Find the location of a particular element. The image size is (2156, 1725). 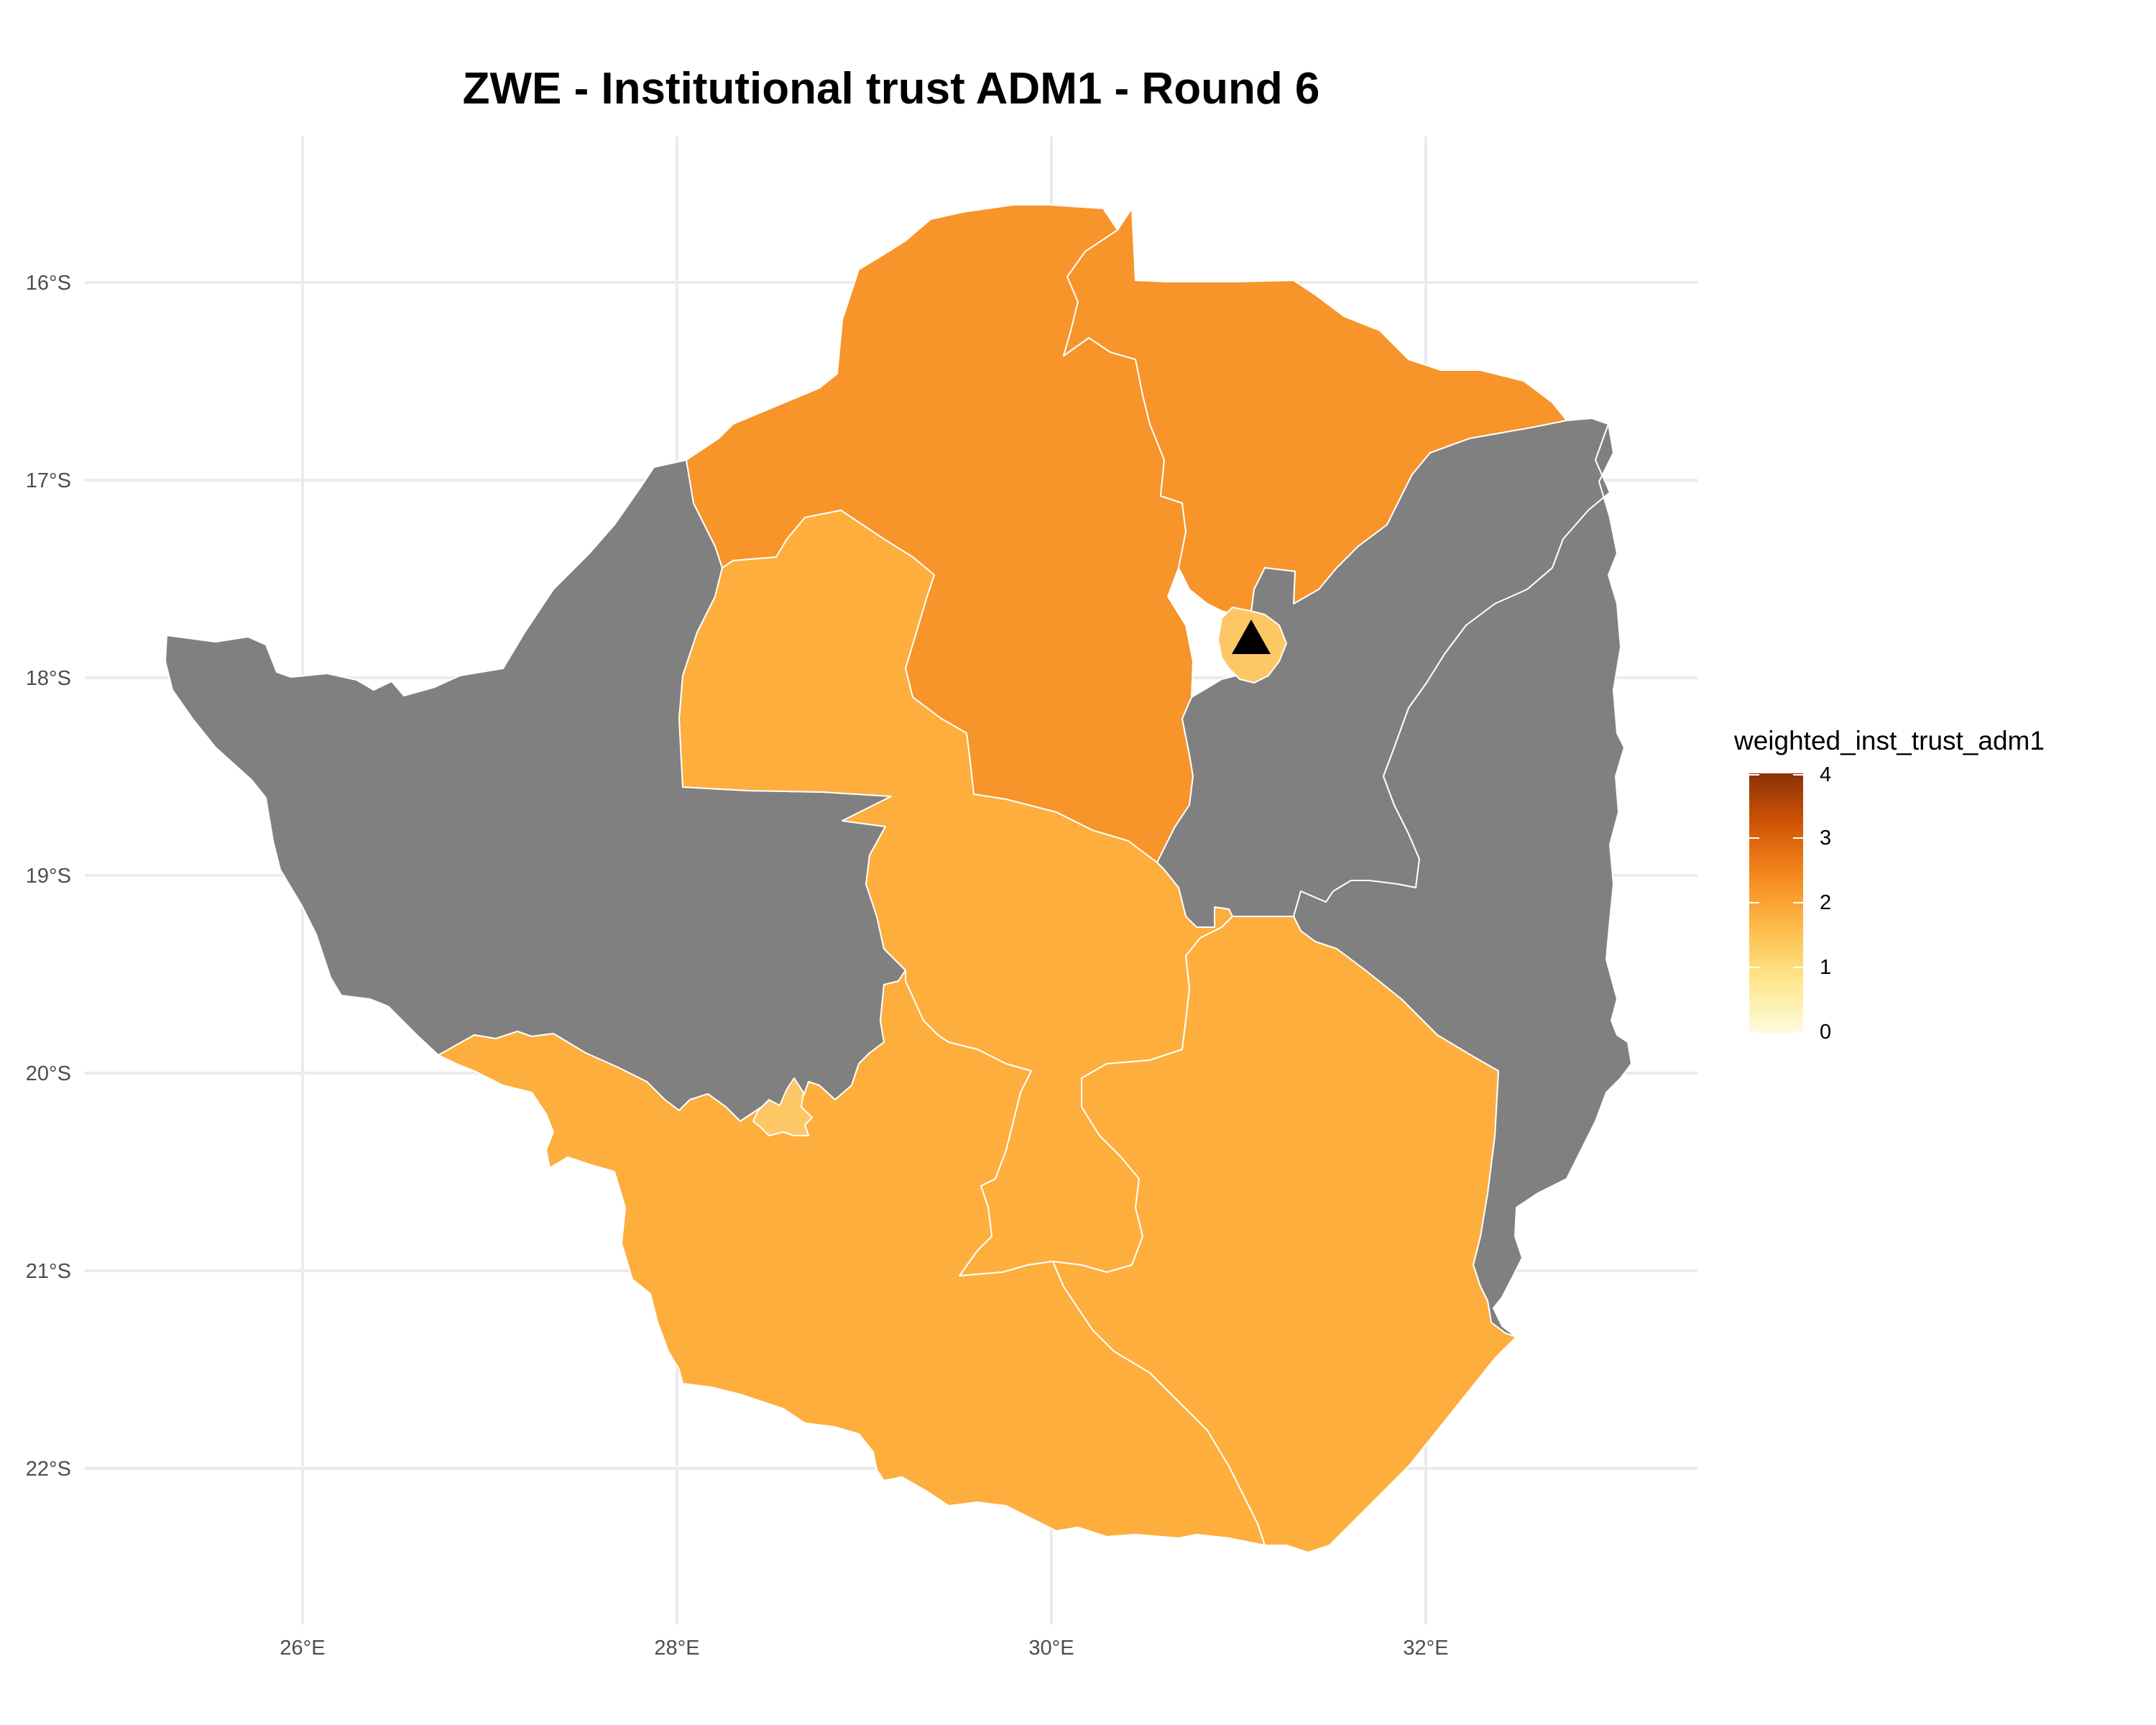

legend-tick-label: 3 is located at coordinates (1826, 838).